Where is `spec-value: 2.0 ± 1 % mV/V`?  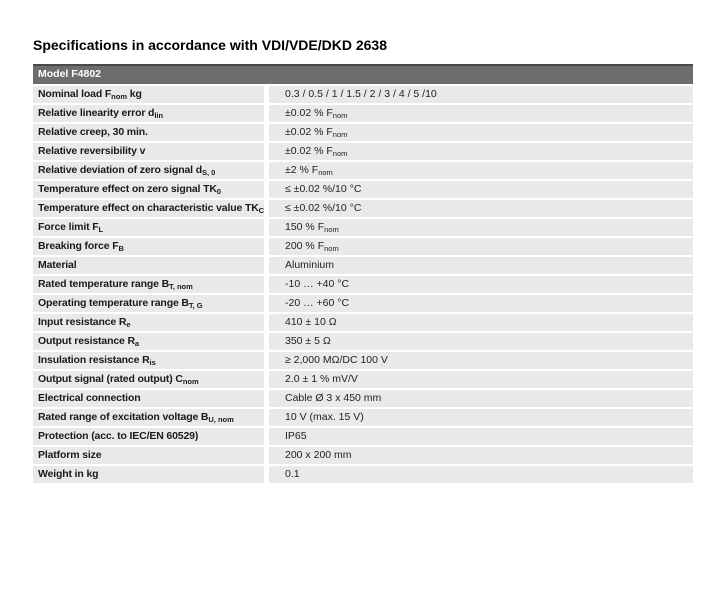
spec-value: 2.0 ± 1 % mV/V is located at coordinates (481, 379).